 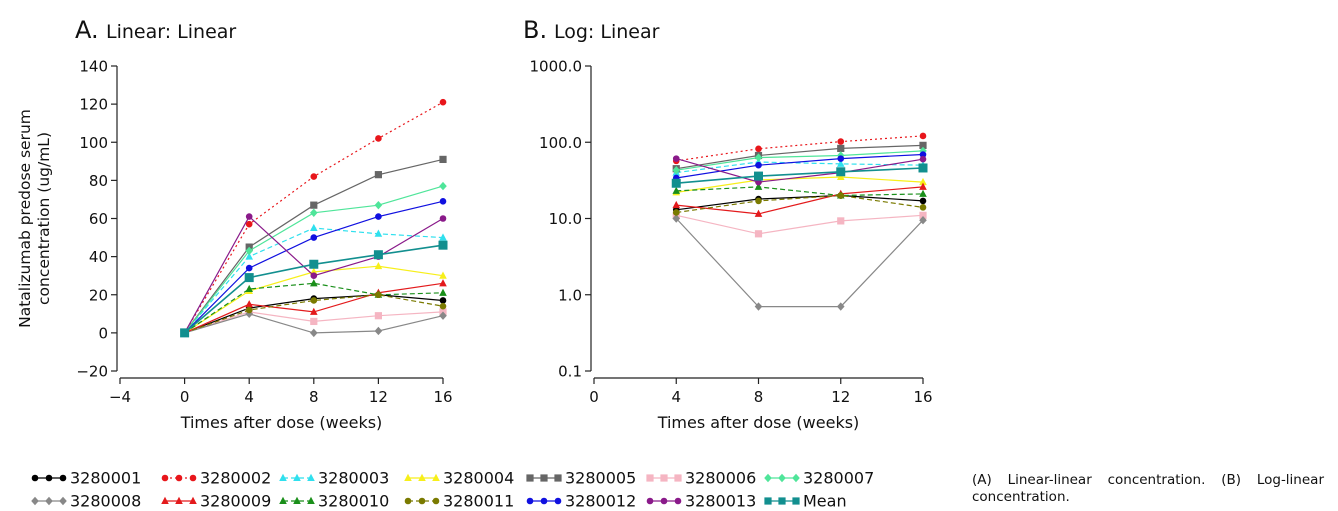 I want to click on panel-a-title: Linear, so click(x=171, y=32).